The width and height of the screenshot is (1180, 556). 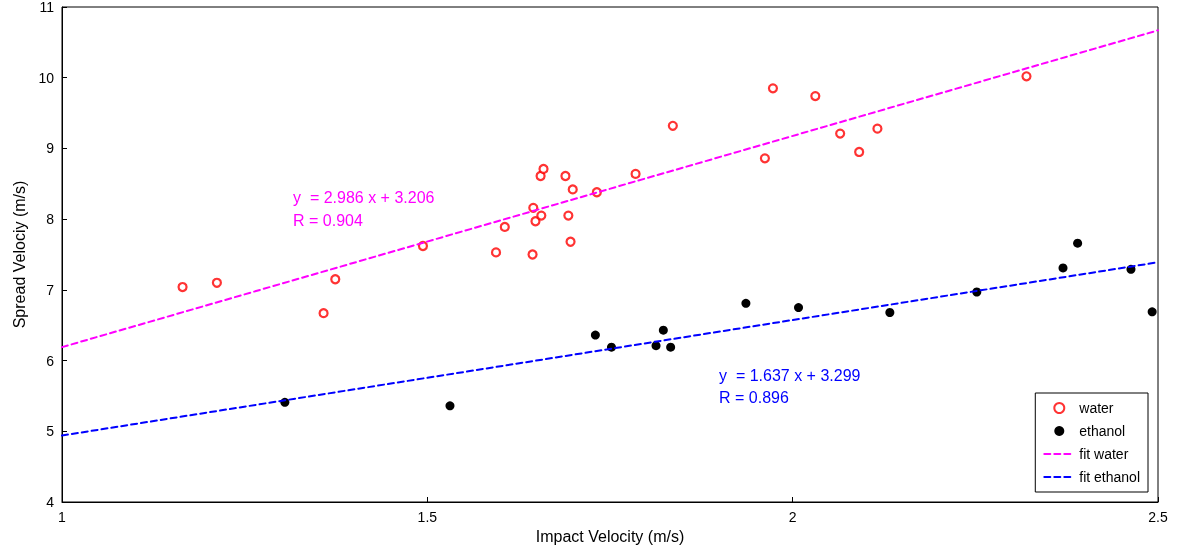 I want to click on x-tick-label: 1, so click(x=62, y=517).